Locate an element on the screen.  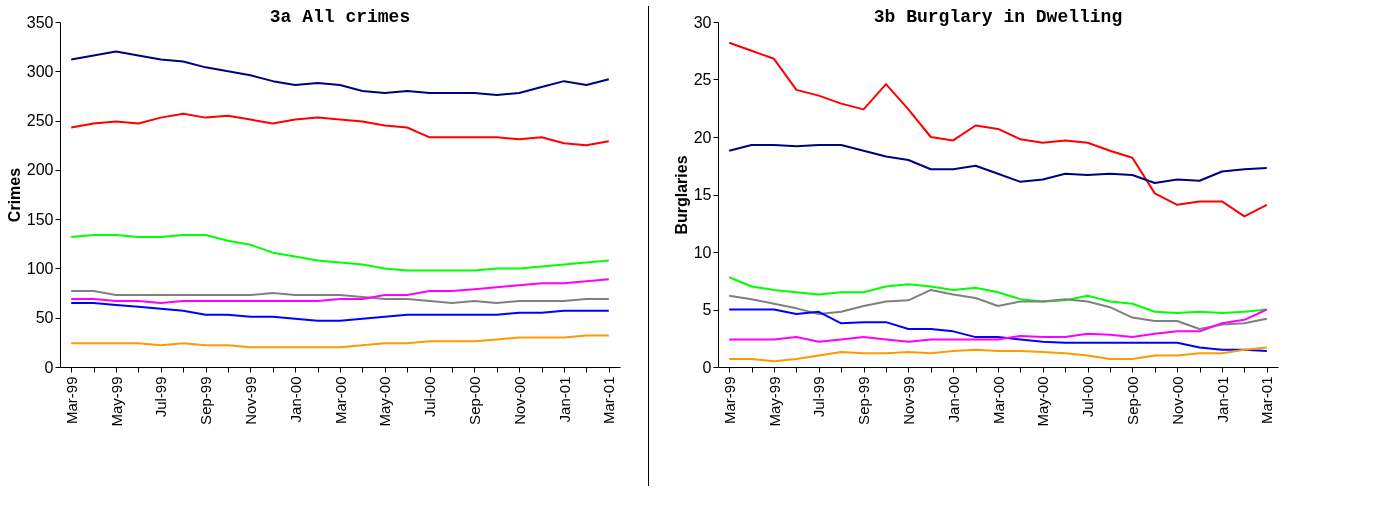
y-axis-title: Burglaries is located at coordinates (681, 195).